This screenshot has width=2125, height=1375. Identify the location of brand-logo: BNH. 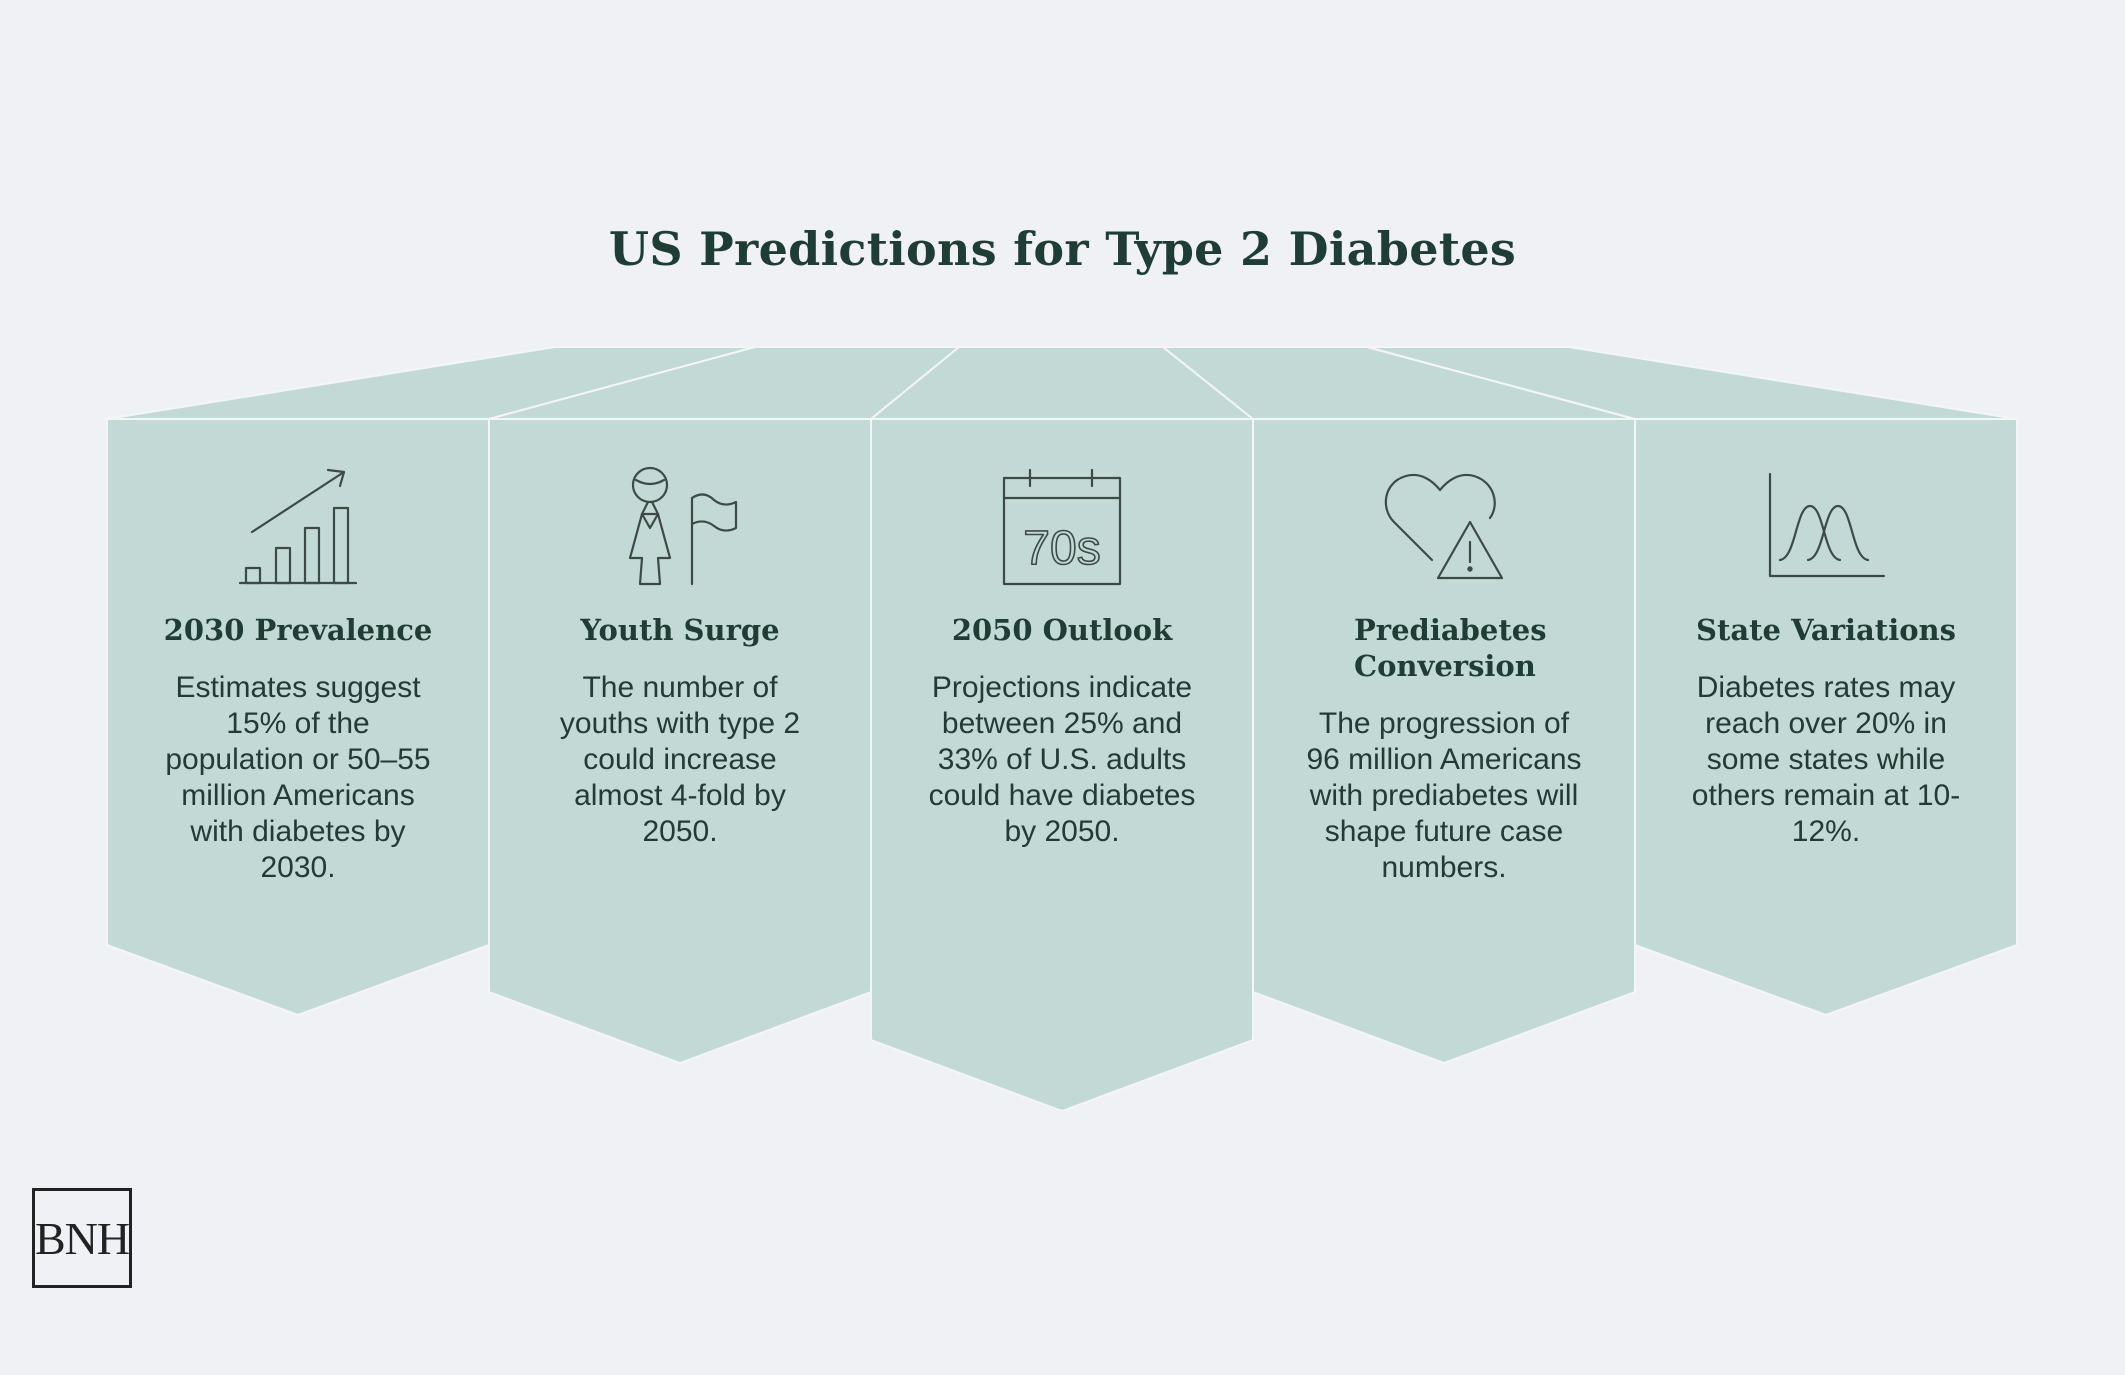
(82, 1238).